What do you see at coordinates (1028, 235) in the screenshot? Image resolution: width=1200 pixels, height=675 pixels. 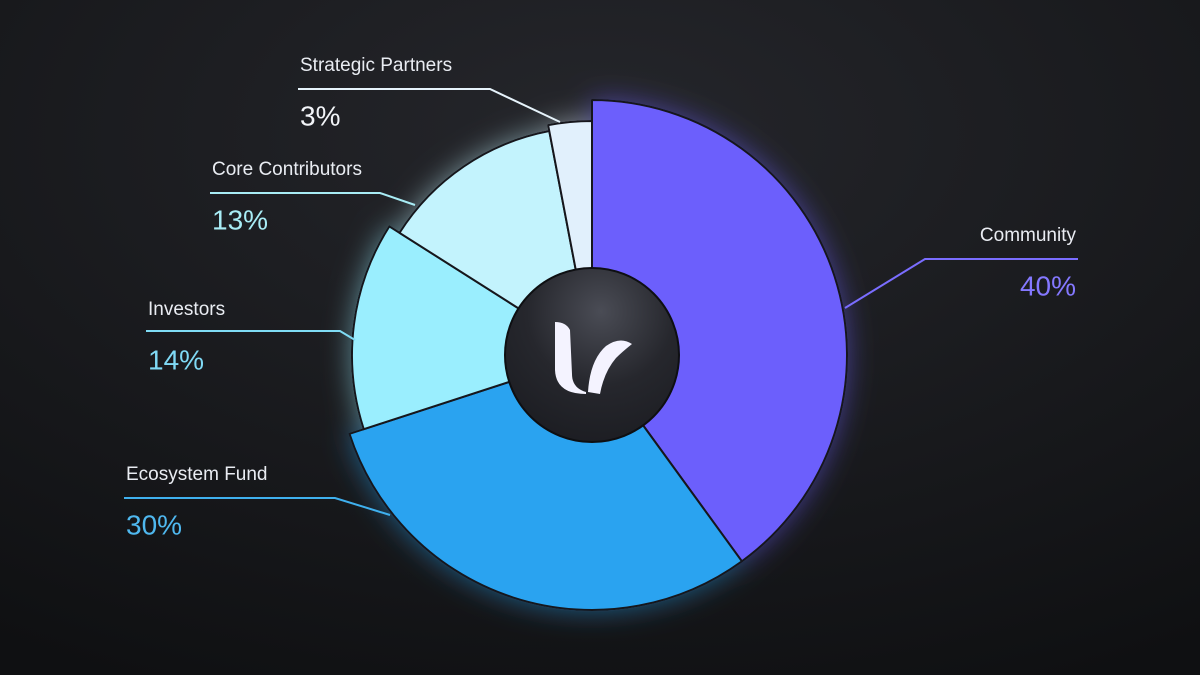 I see `slice-name: Community` at bounding box center [1028, 235].